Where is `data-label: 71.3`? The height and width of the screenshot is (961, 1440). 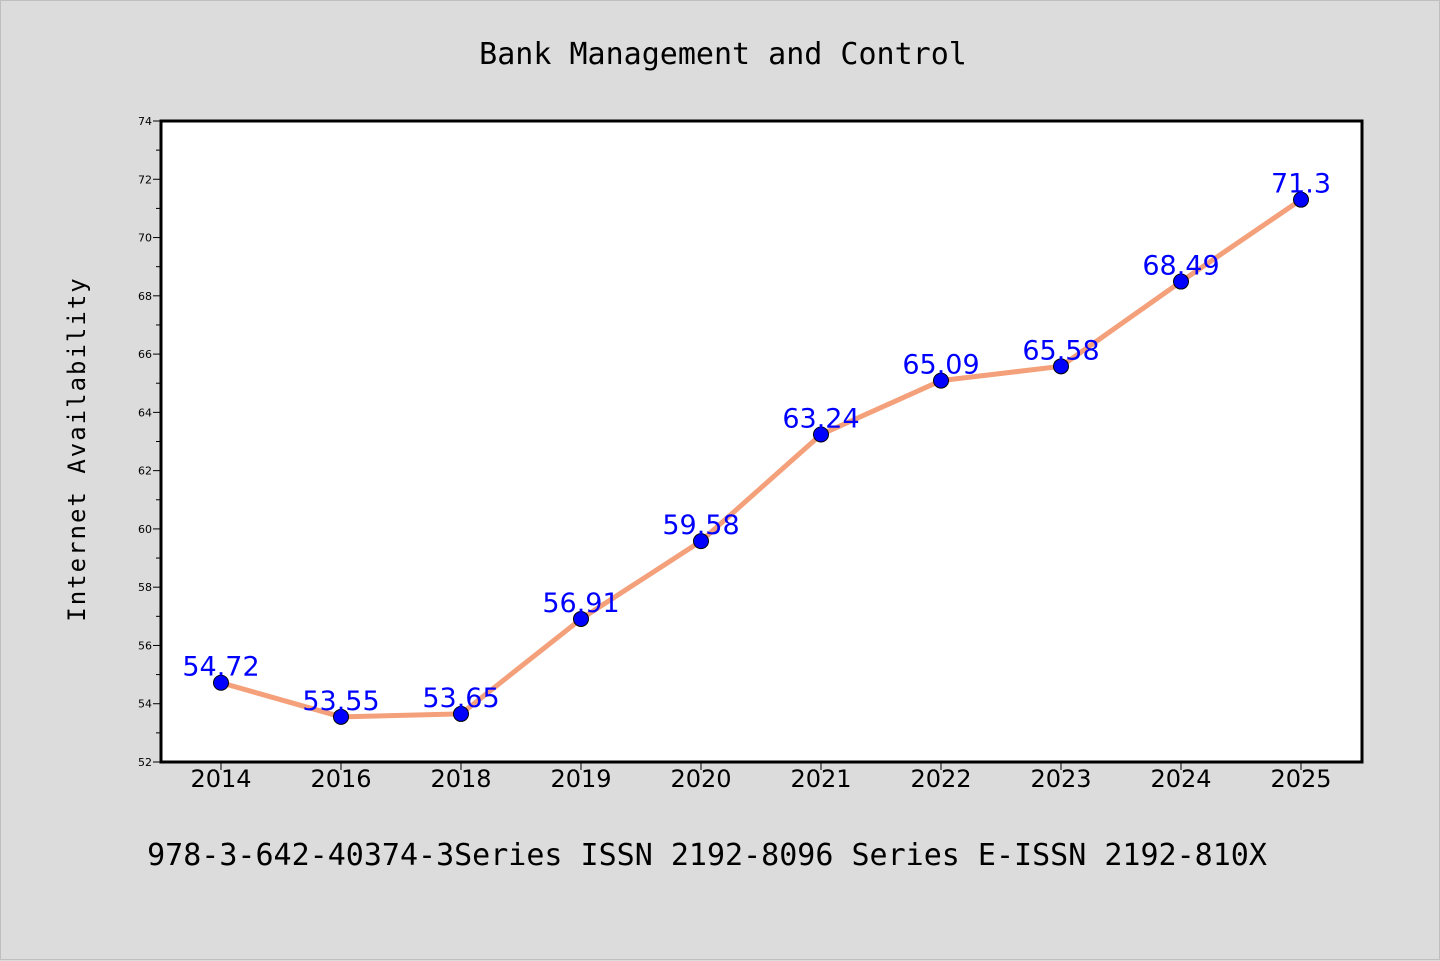
data-label: 71.3 is located at coordinates (1301, 184).